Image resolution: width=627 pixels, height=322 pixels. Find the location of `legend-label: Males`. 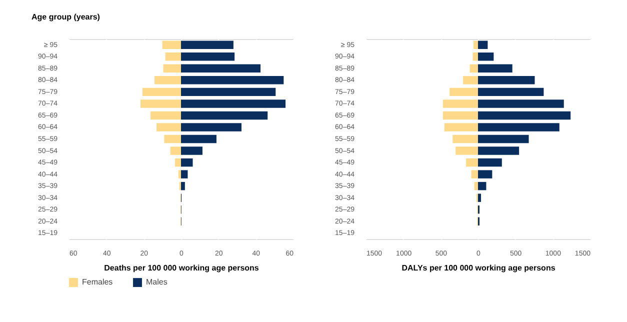

legend-label: Males is located at coordinates (157, 282).